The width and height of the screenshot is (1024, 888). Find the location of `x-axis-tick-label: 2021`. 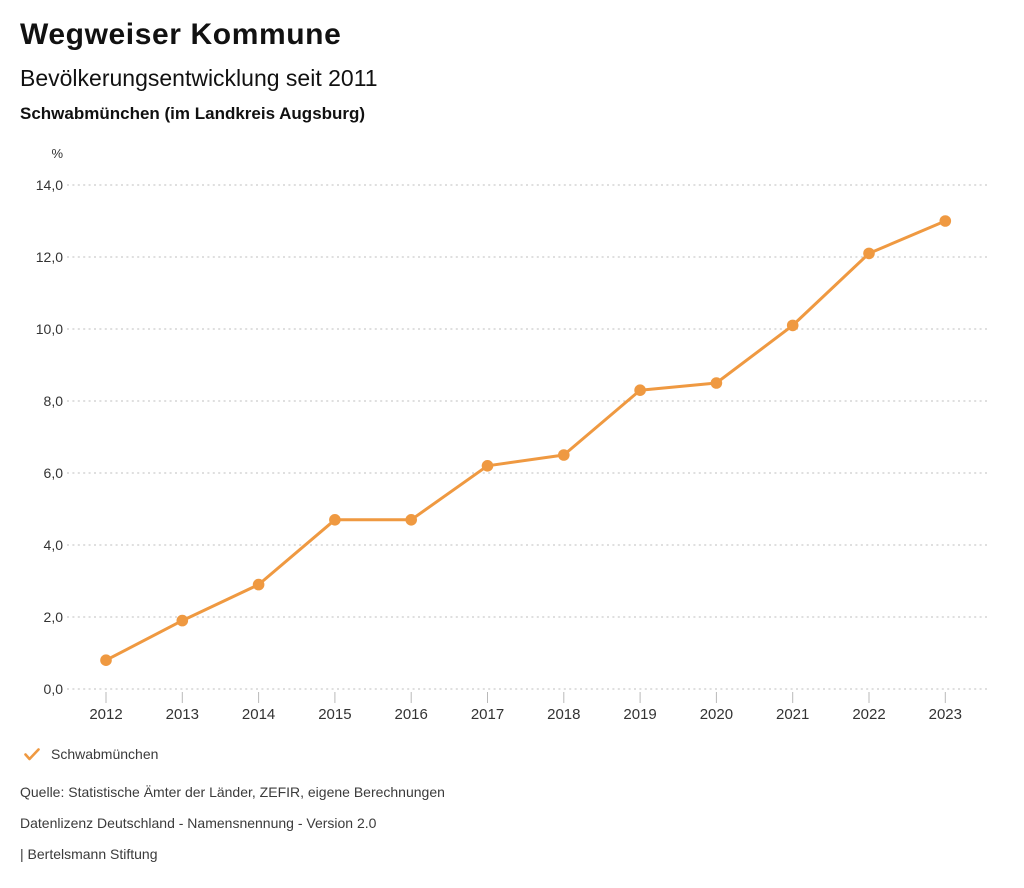

x-axis-tick-label: 2021 is located at coordinates (792, 714).